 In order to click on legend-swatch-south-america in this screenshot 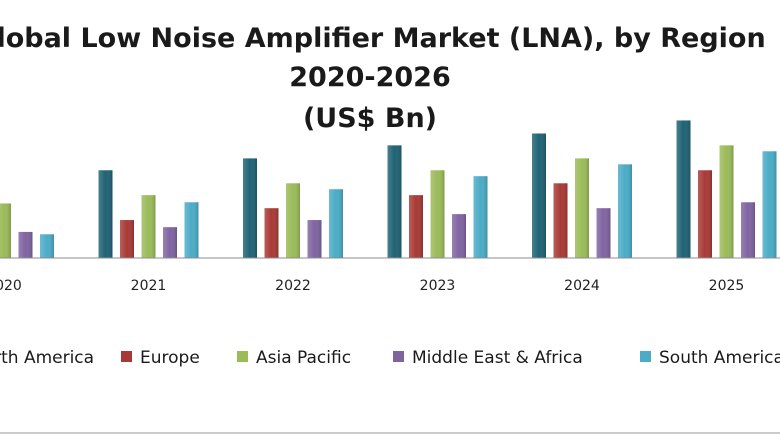, I will do `click(645, 356)`.